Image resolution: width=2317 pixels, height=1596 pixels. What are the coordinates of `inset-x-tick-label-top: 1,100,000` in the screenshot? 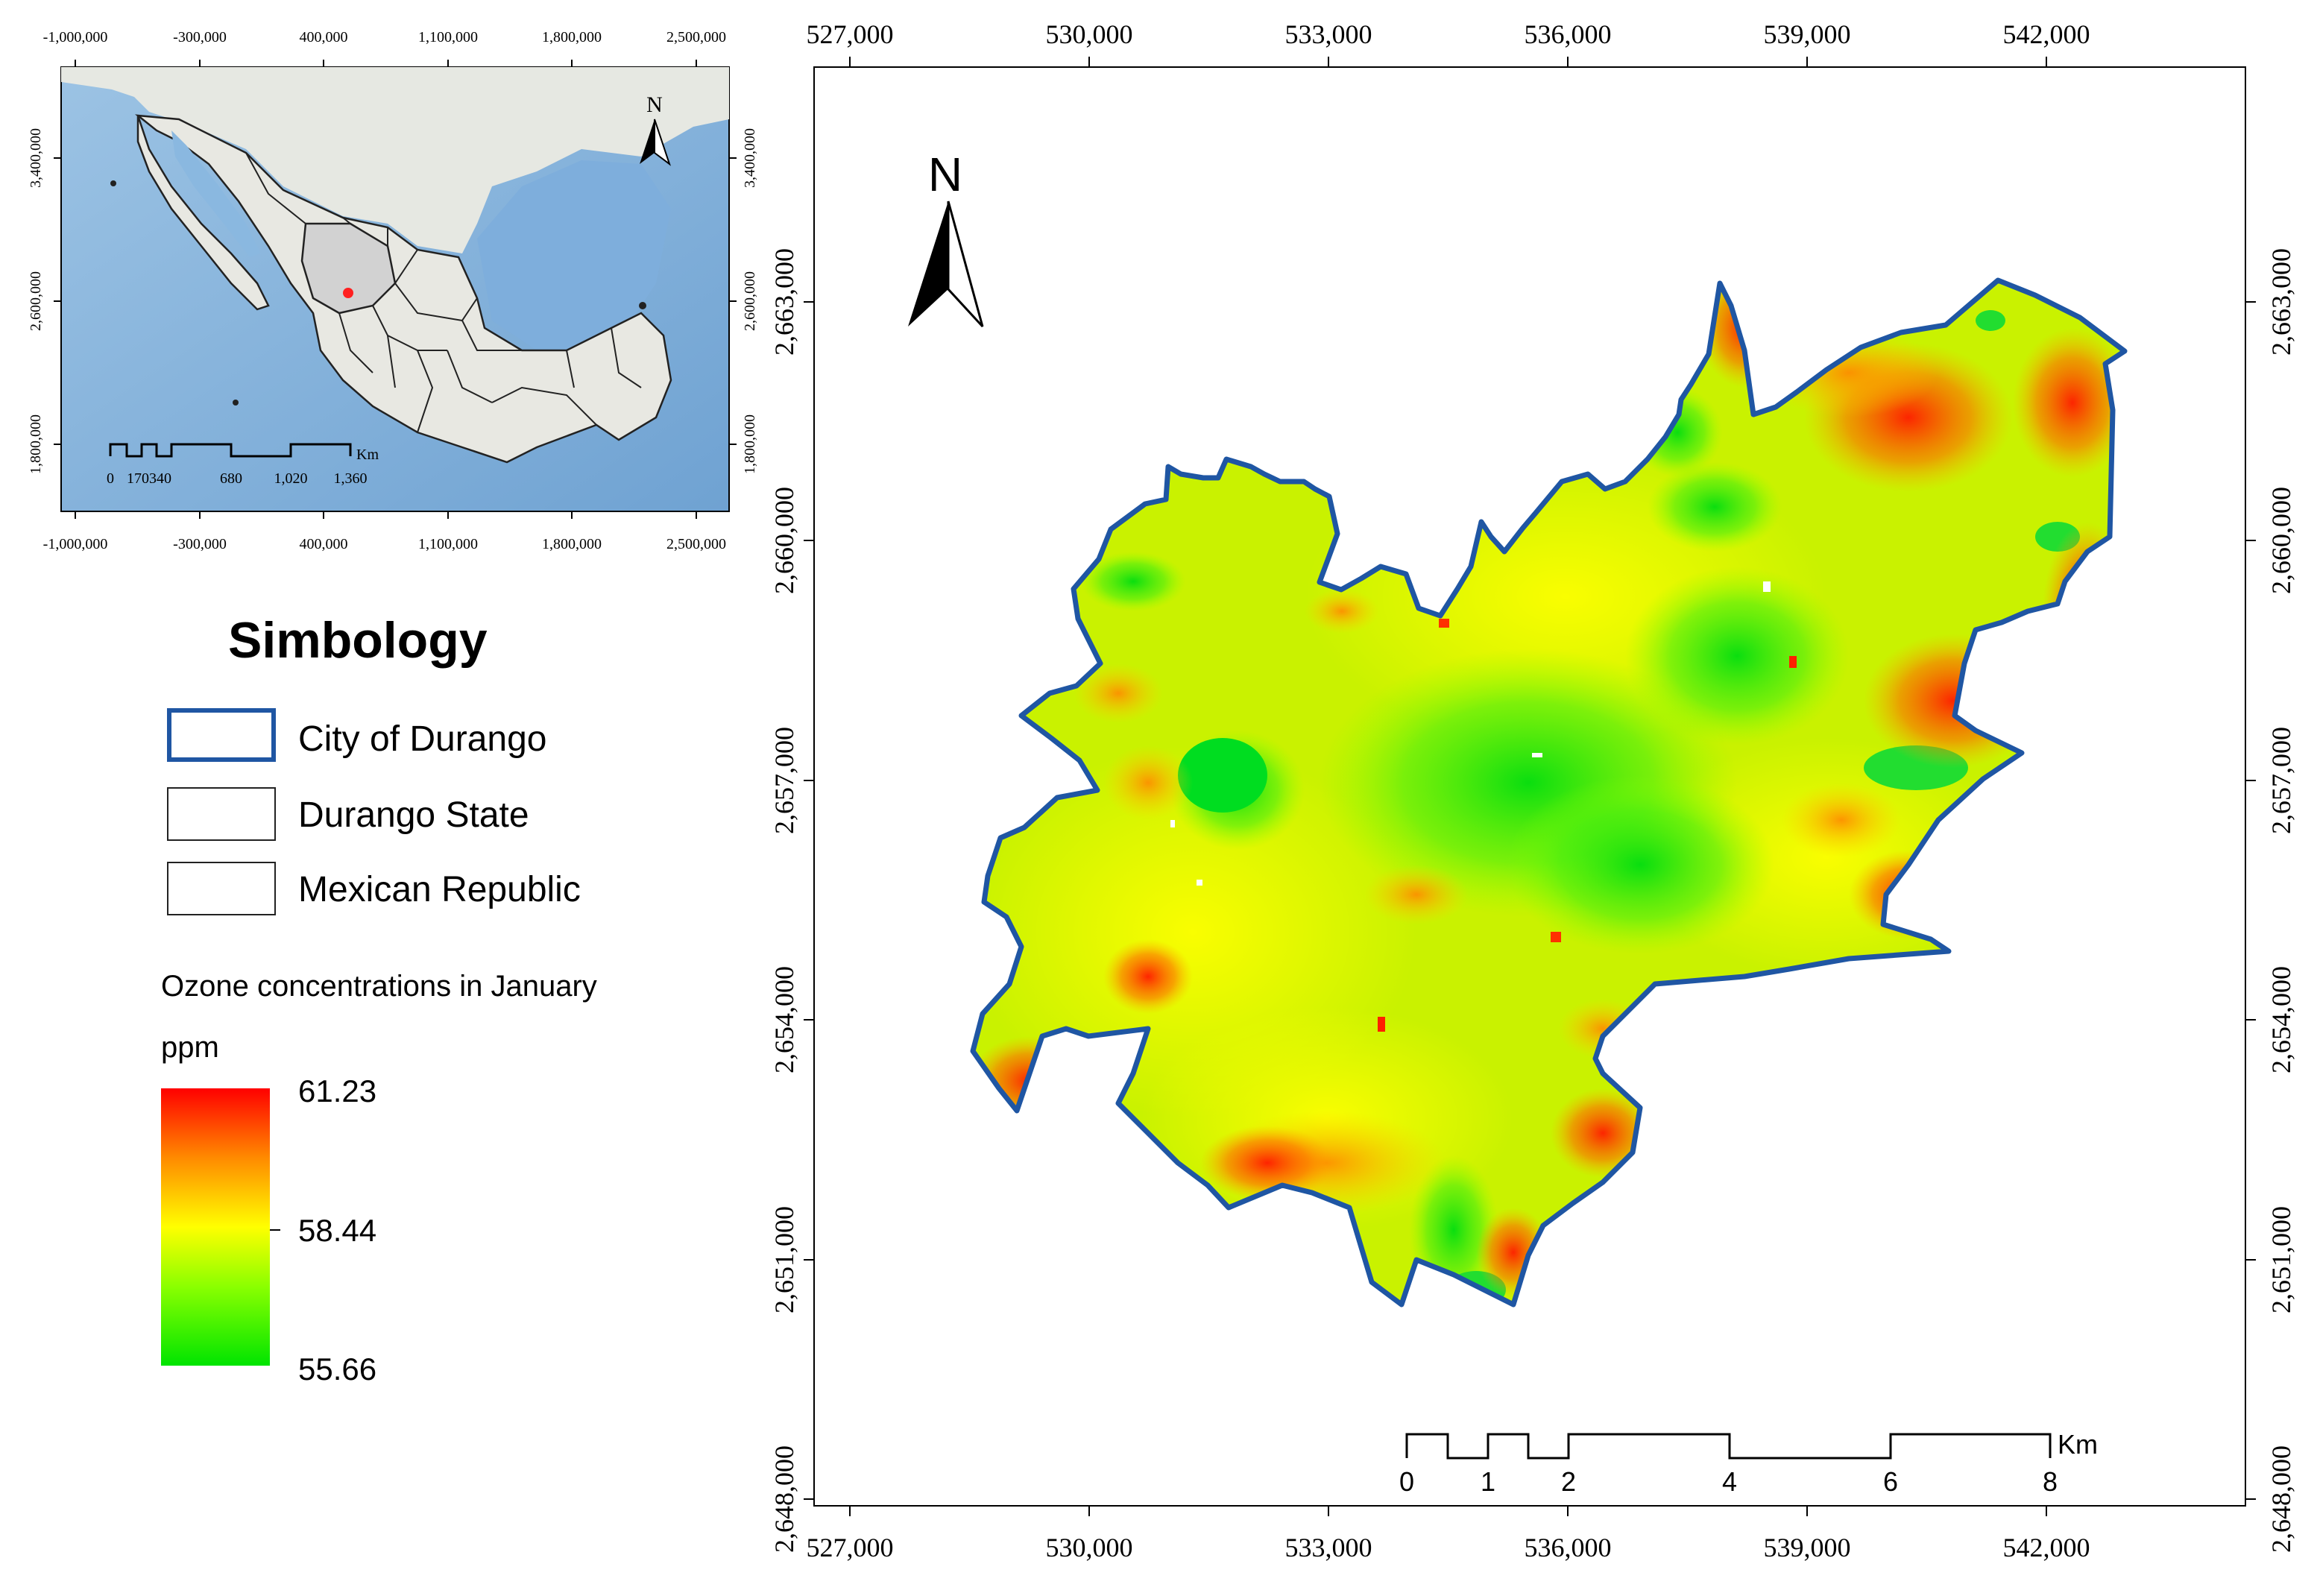 It's located at (448, 37).